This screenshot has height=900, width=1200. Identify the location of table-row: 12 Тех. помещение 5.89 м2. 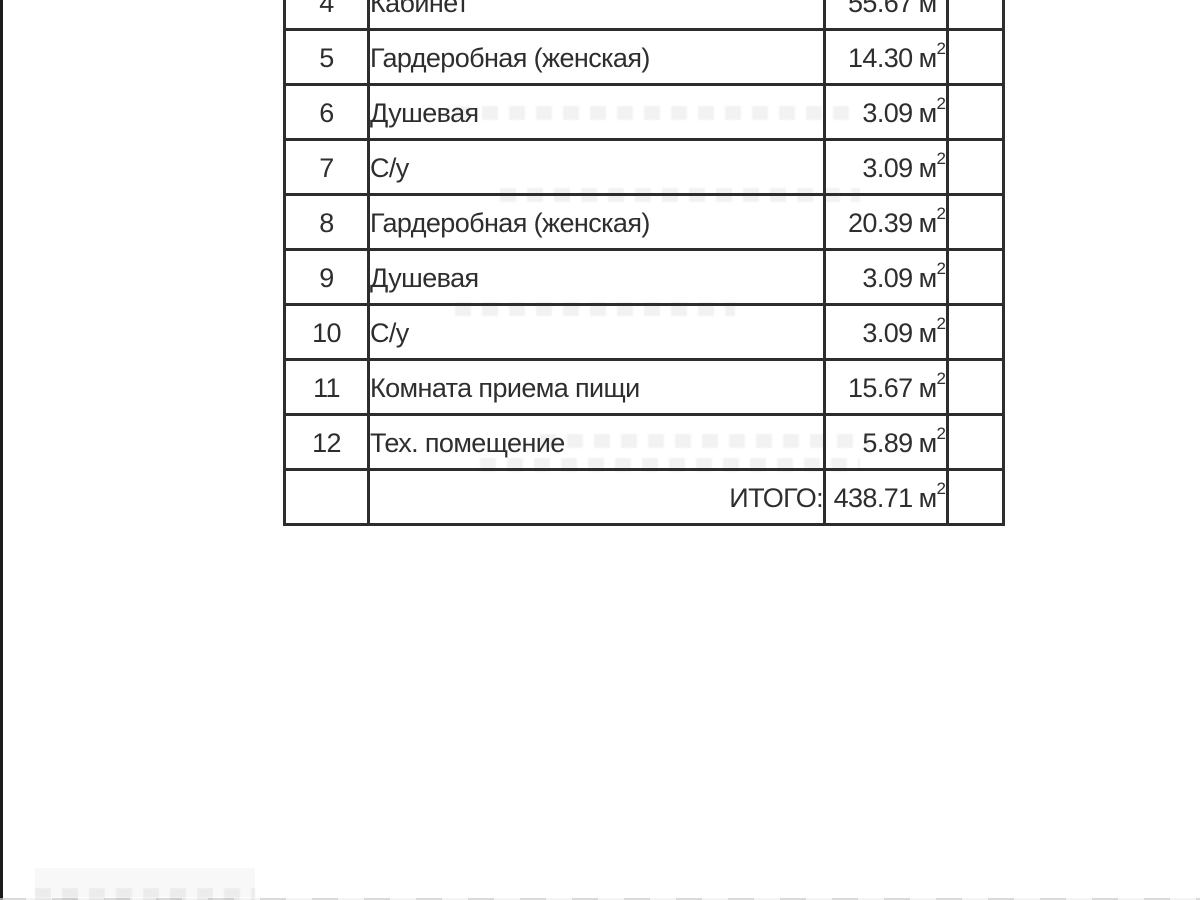
(644, 442).